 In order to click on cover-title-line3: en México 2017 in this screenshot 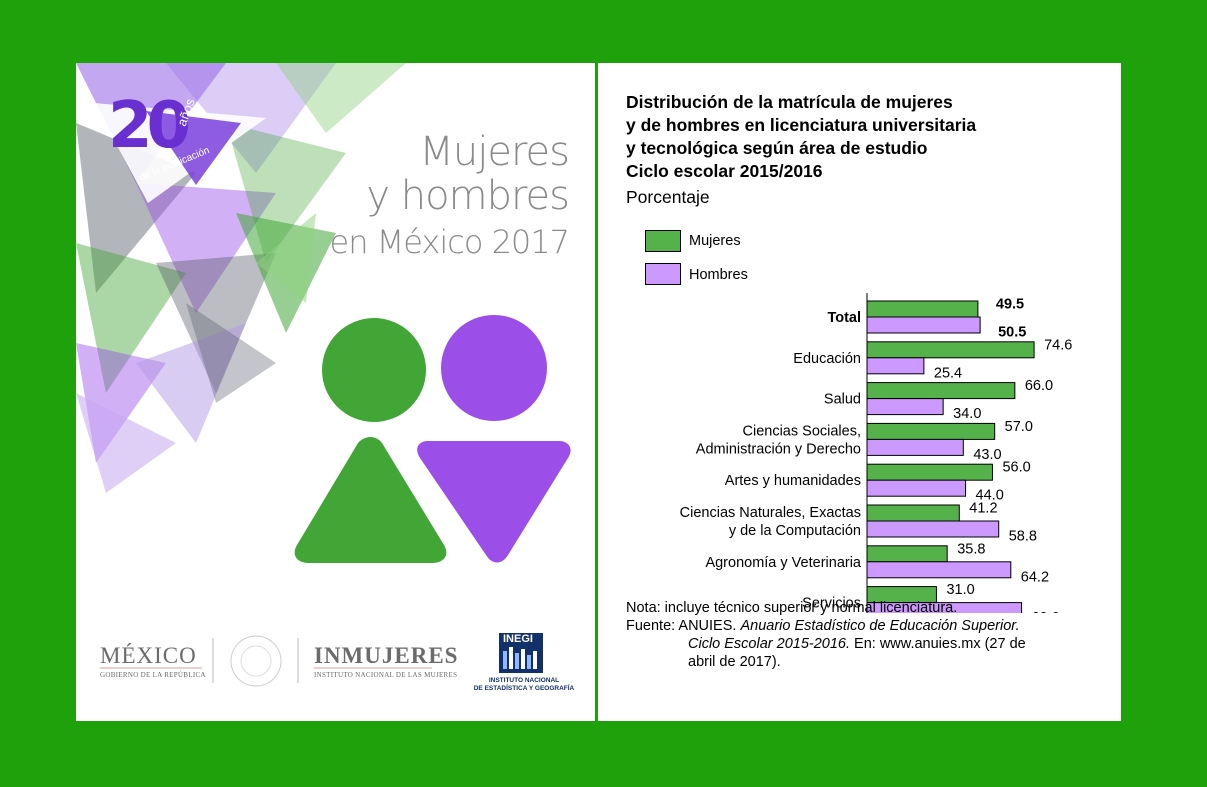, I will do `click(449, 242)`.